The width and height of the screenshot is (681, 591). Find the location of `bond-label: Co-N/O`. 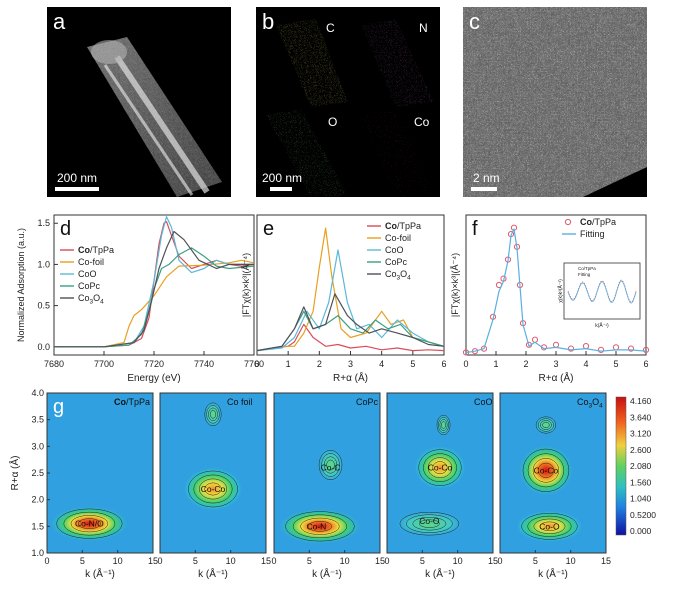

bond-label: Co-N/O is located at coordinates (89, 524).